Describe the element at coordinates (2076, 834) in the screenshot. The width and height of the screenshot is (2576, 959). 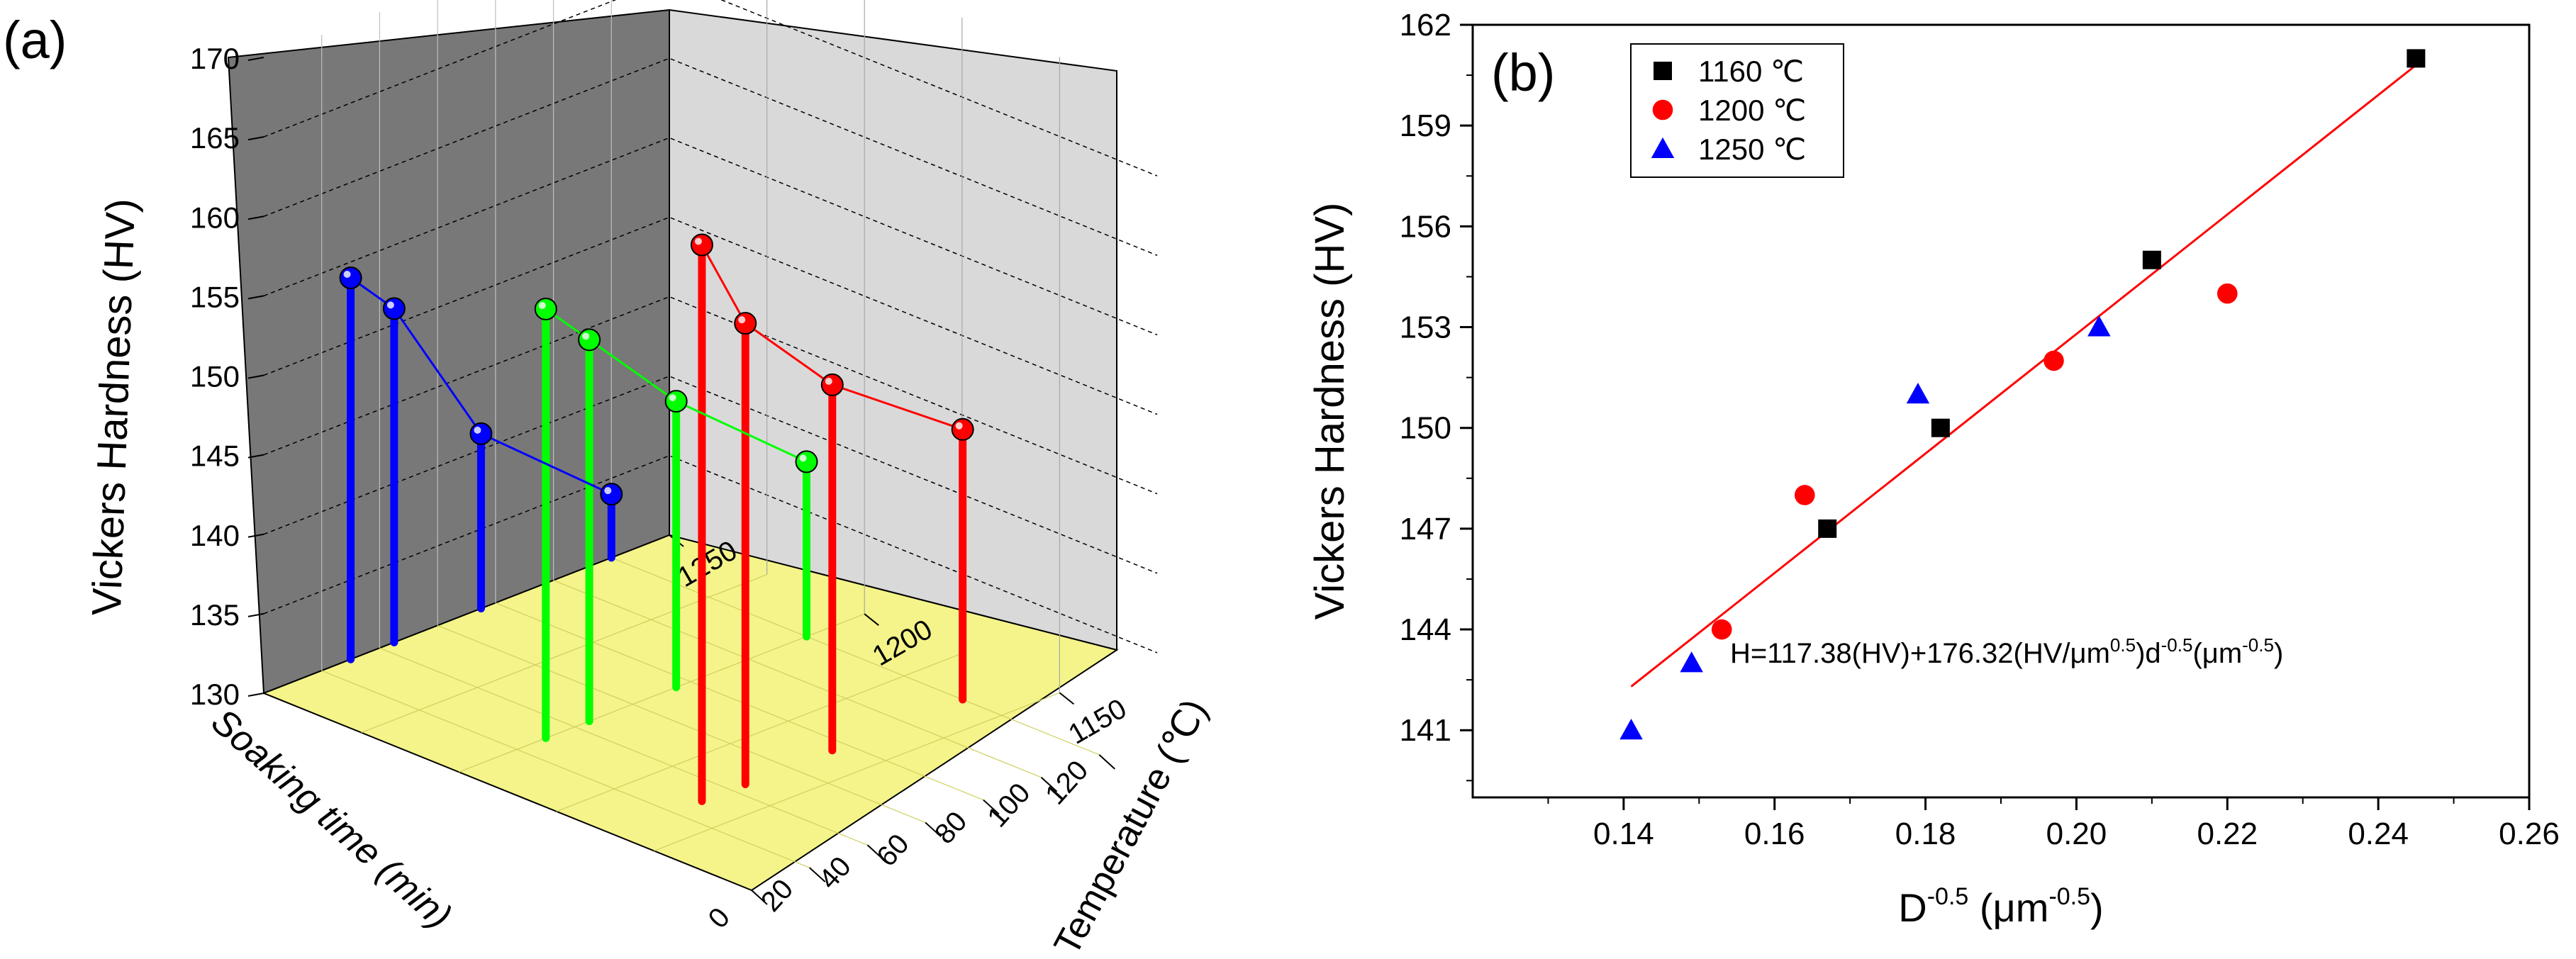
I see `x-tick-label: 0.20` at that location.